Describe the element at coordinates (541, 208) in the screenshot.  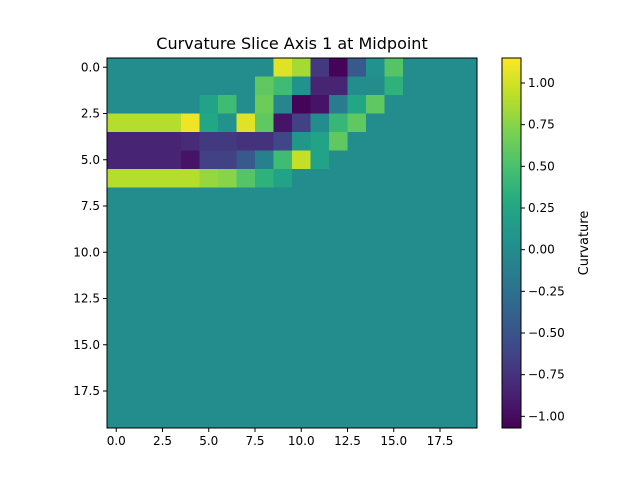
I see `colorbar-tick-label: 0.25` at that location.